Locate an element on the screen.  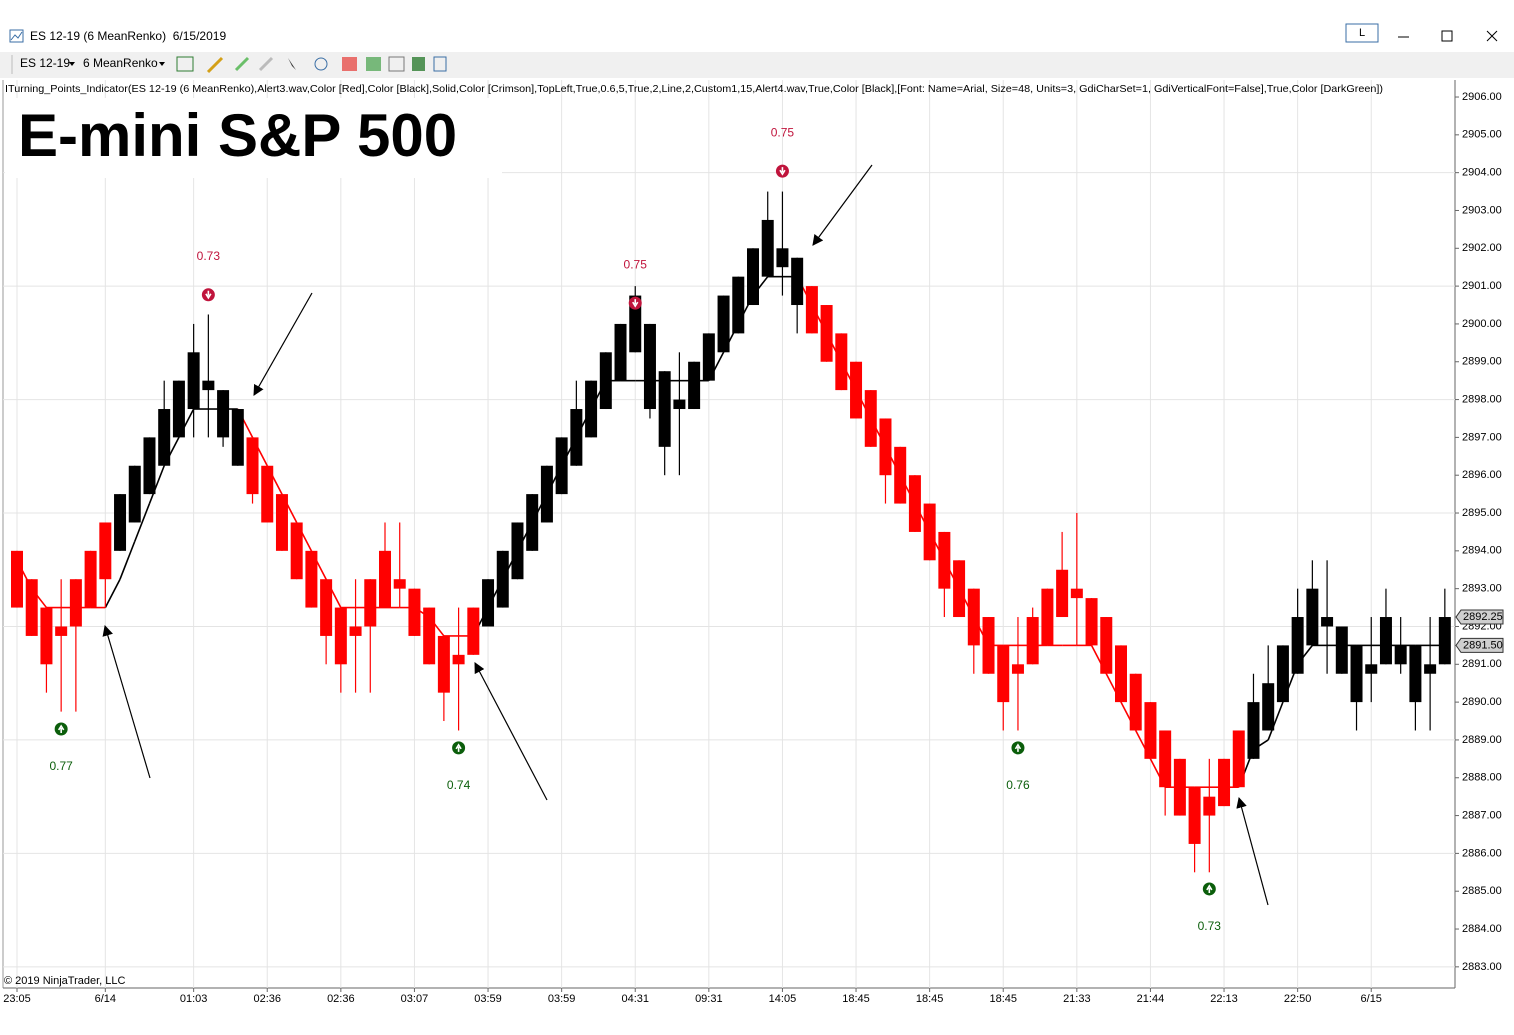
signal-label: 0.76 is located at coordinates (1018, 785).